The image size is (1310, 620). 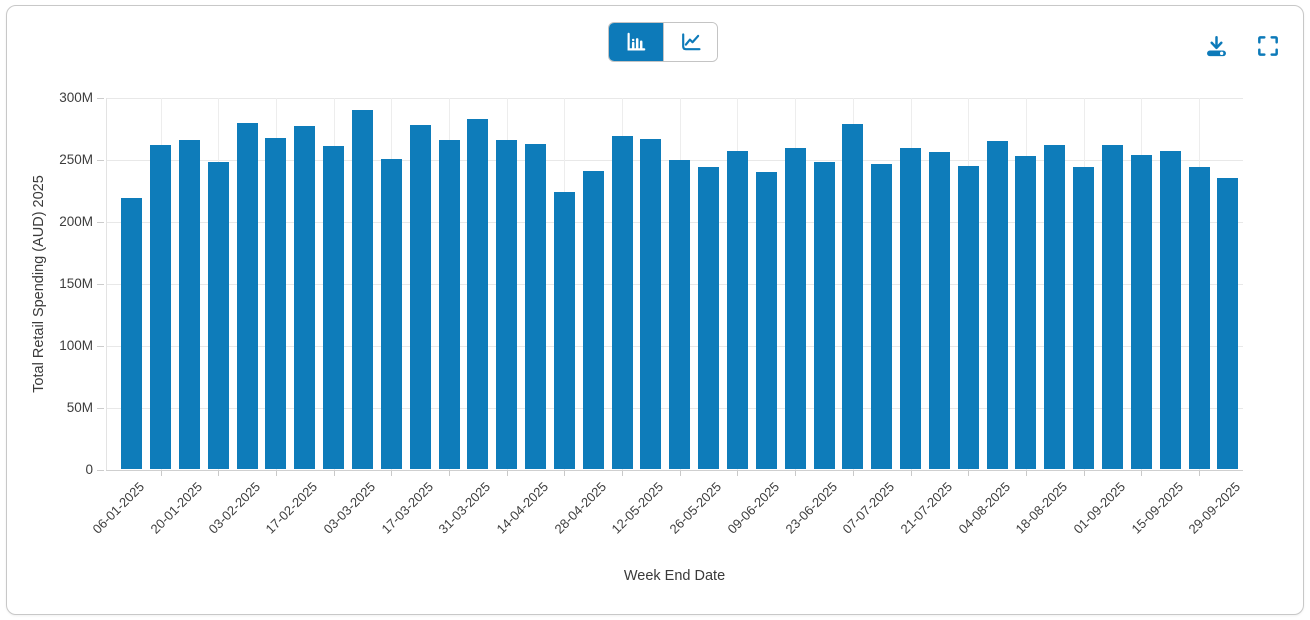 What do you see at coordinates (1157, 507) in the screenshot?
I see `x-tick-label: 15-09-2025` at bounding box center [1157, 507].